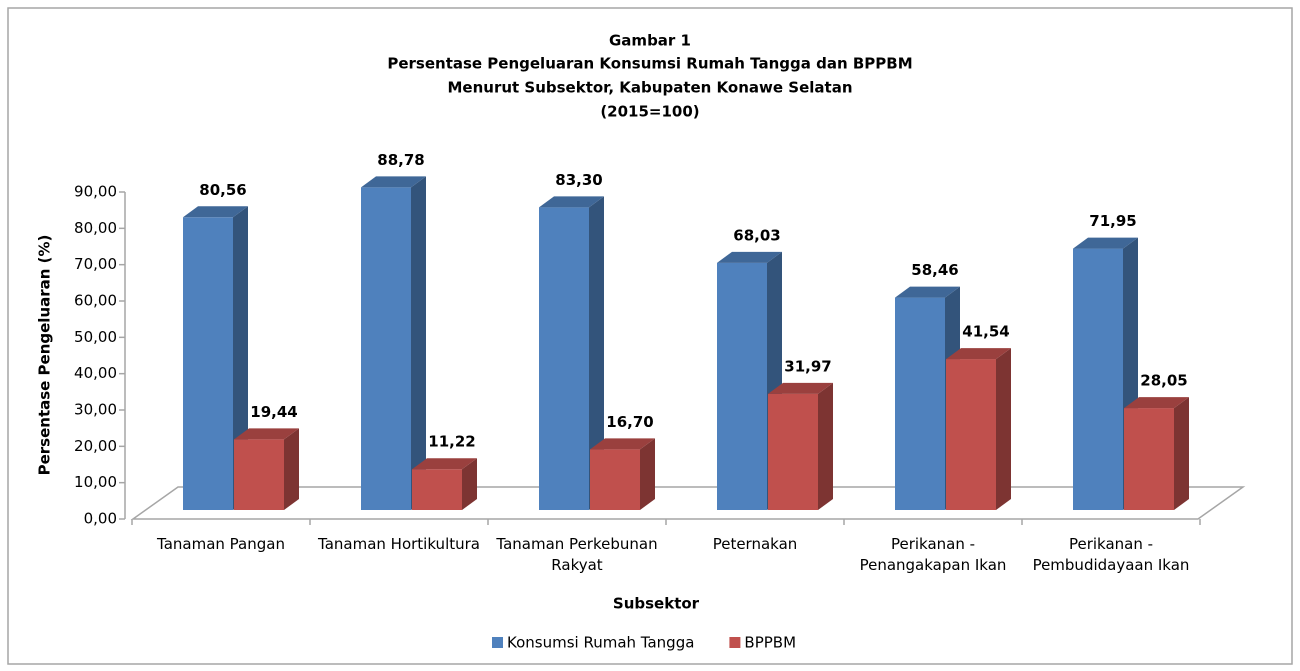 The height and width of the screenshot is (671, 1300). I want to click on y-tick-label: 60,00, so click(95, 301).